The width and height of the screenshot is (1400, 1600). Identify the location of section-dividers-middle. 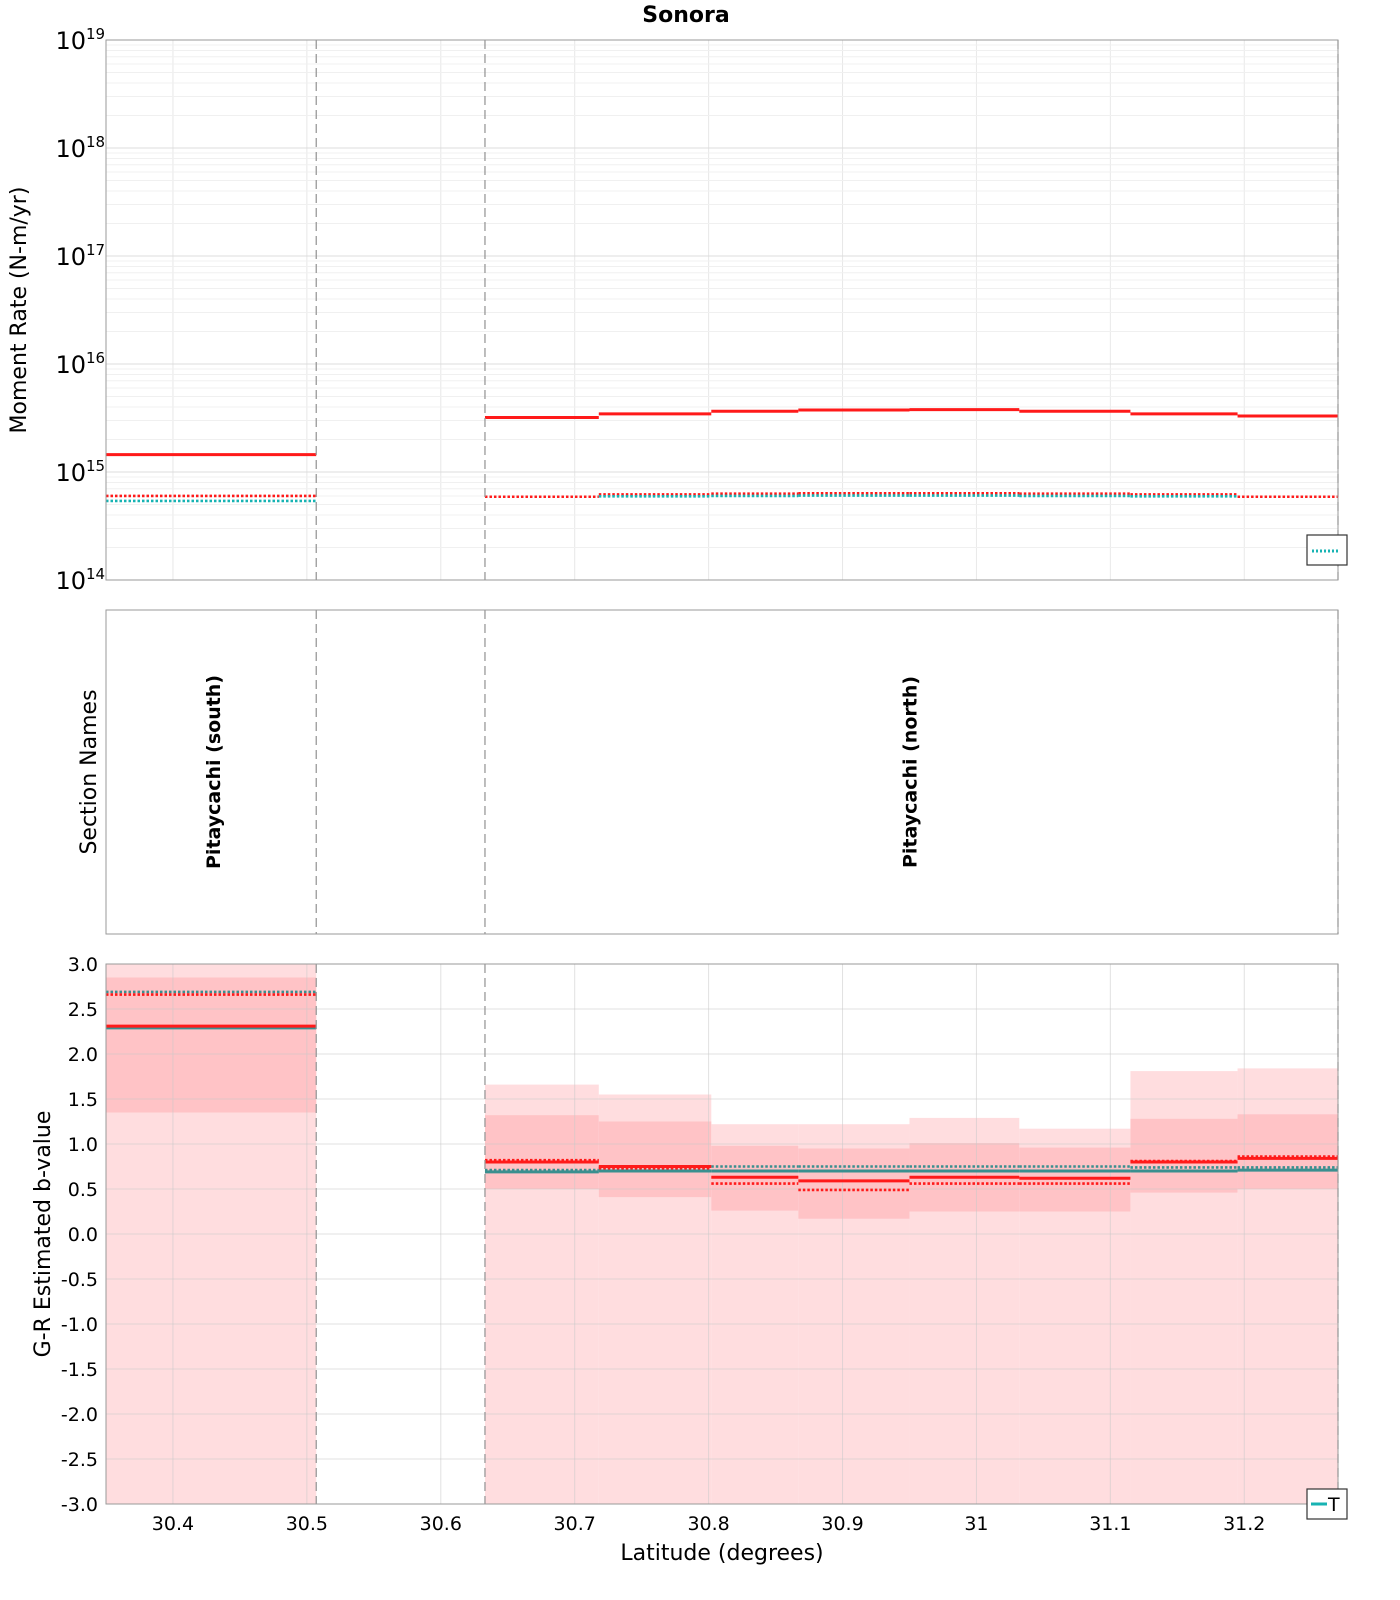
(827, 772).